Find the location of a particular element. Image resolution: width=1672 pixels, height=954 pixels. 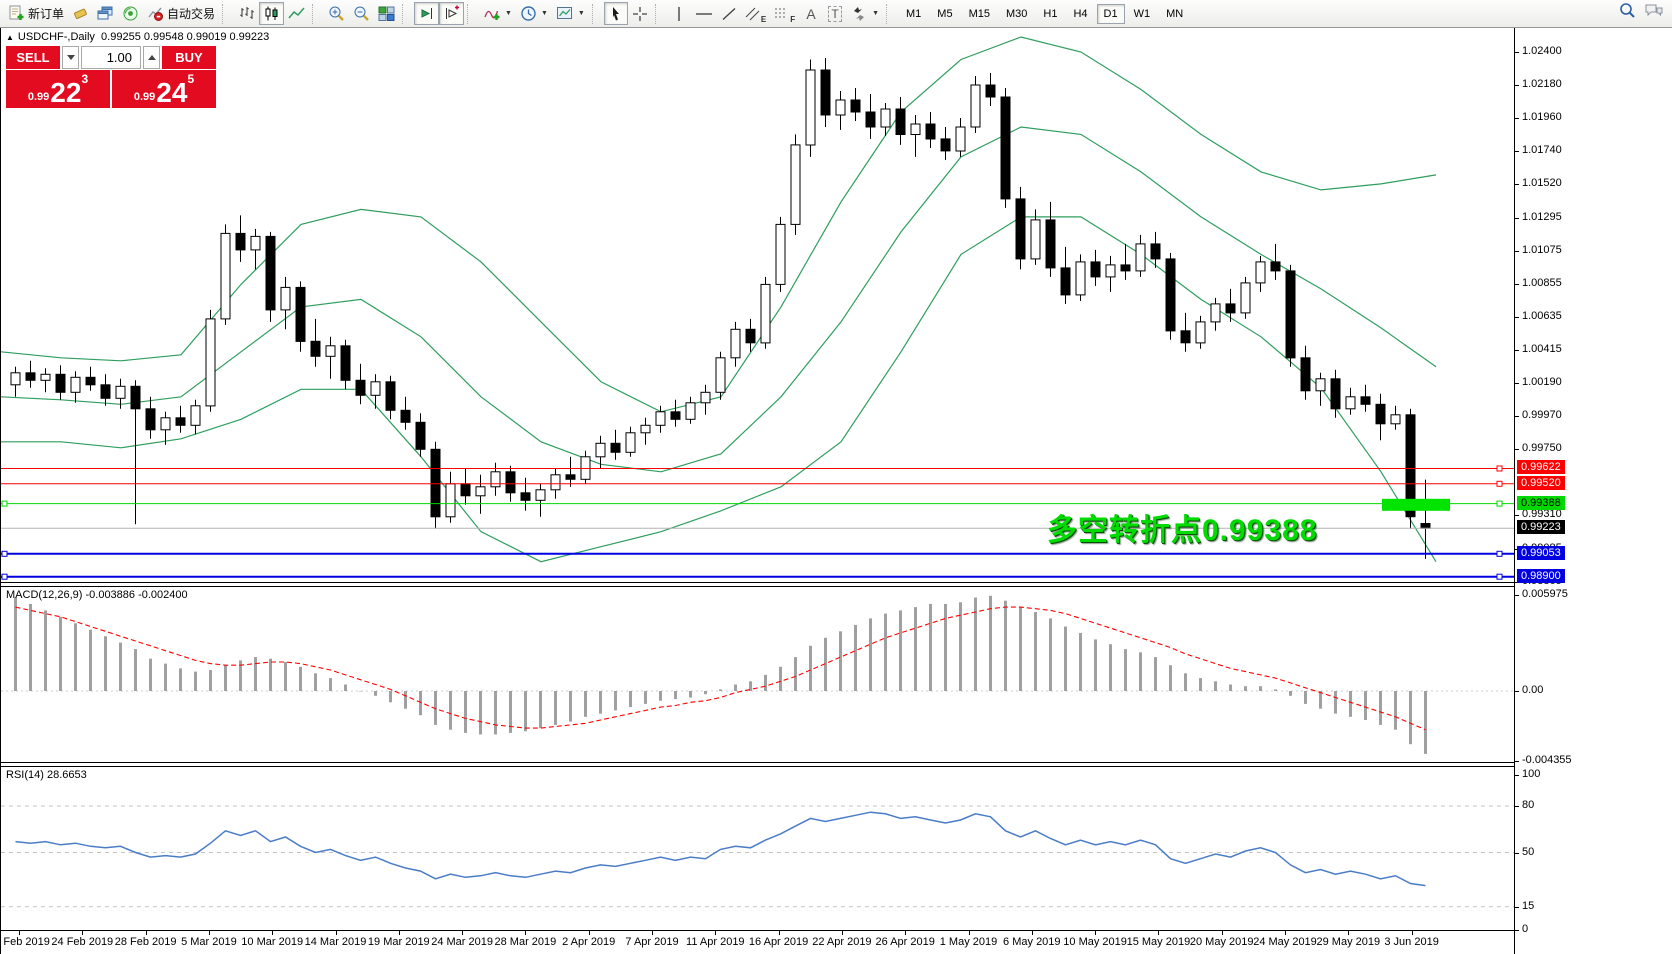

templates-button: ▼ is located at coordinates (570, 13).